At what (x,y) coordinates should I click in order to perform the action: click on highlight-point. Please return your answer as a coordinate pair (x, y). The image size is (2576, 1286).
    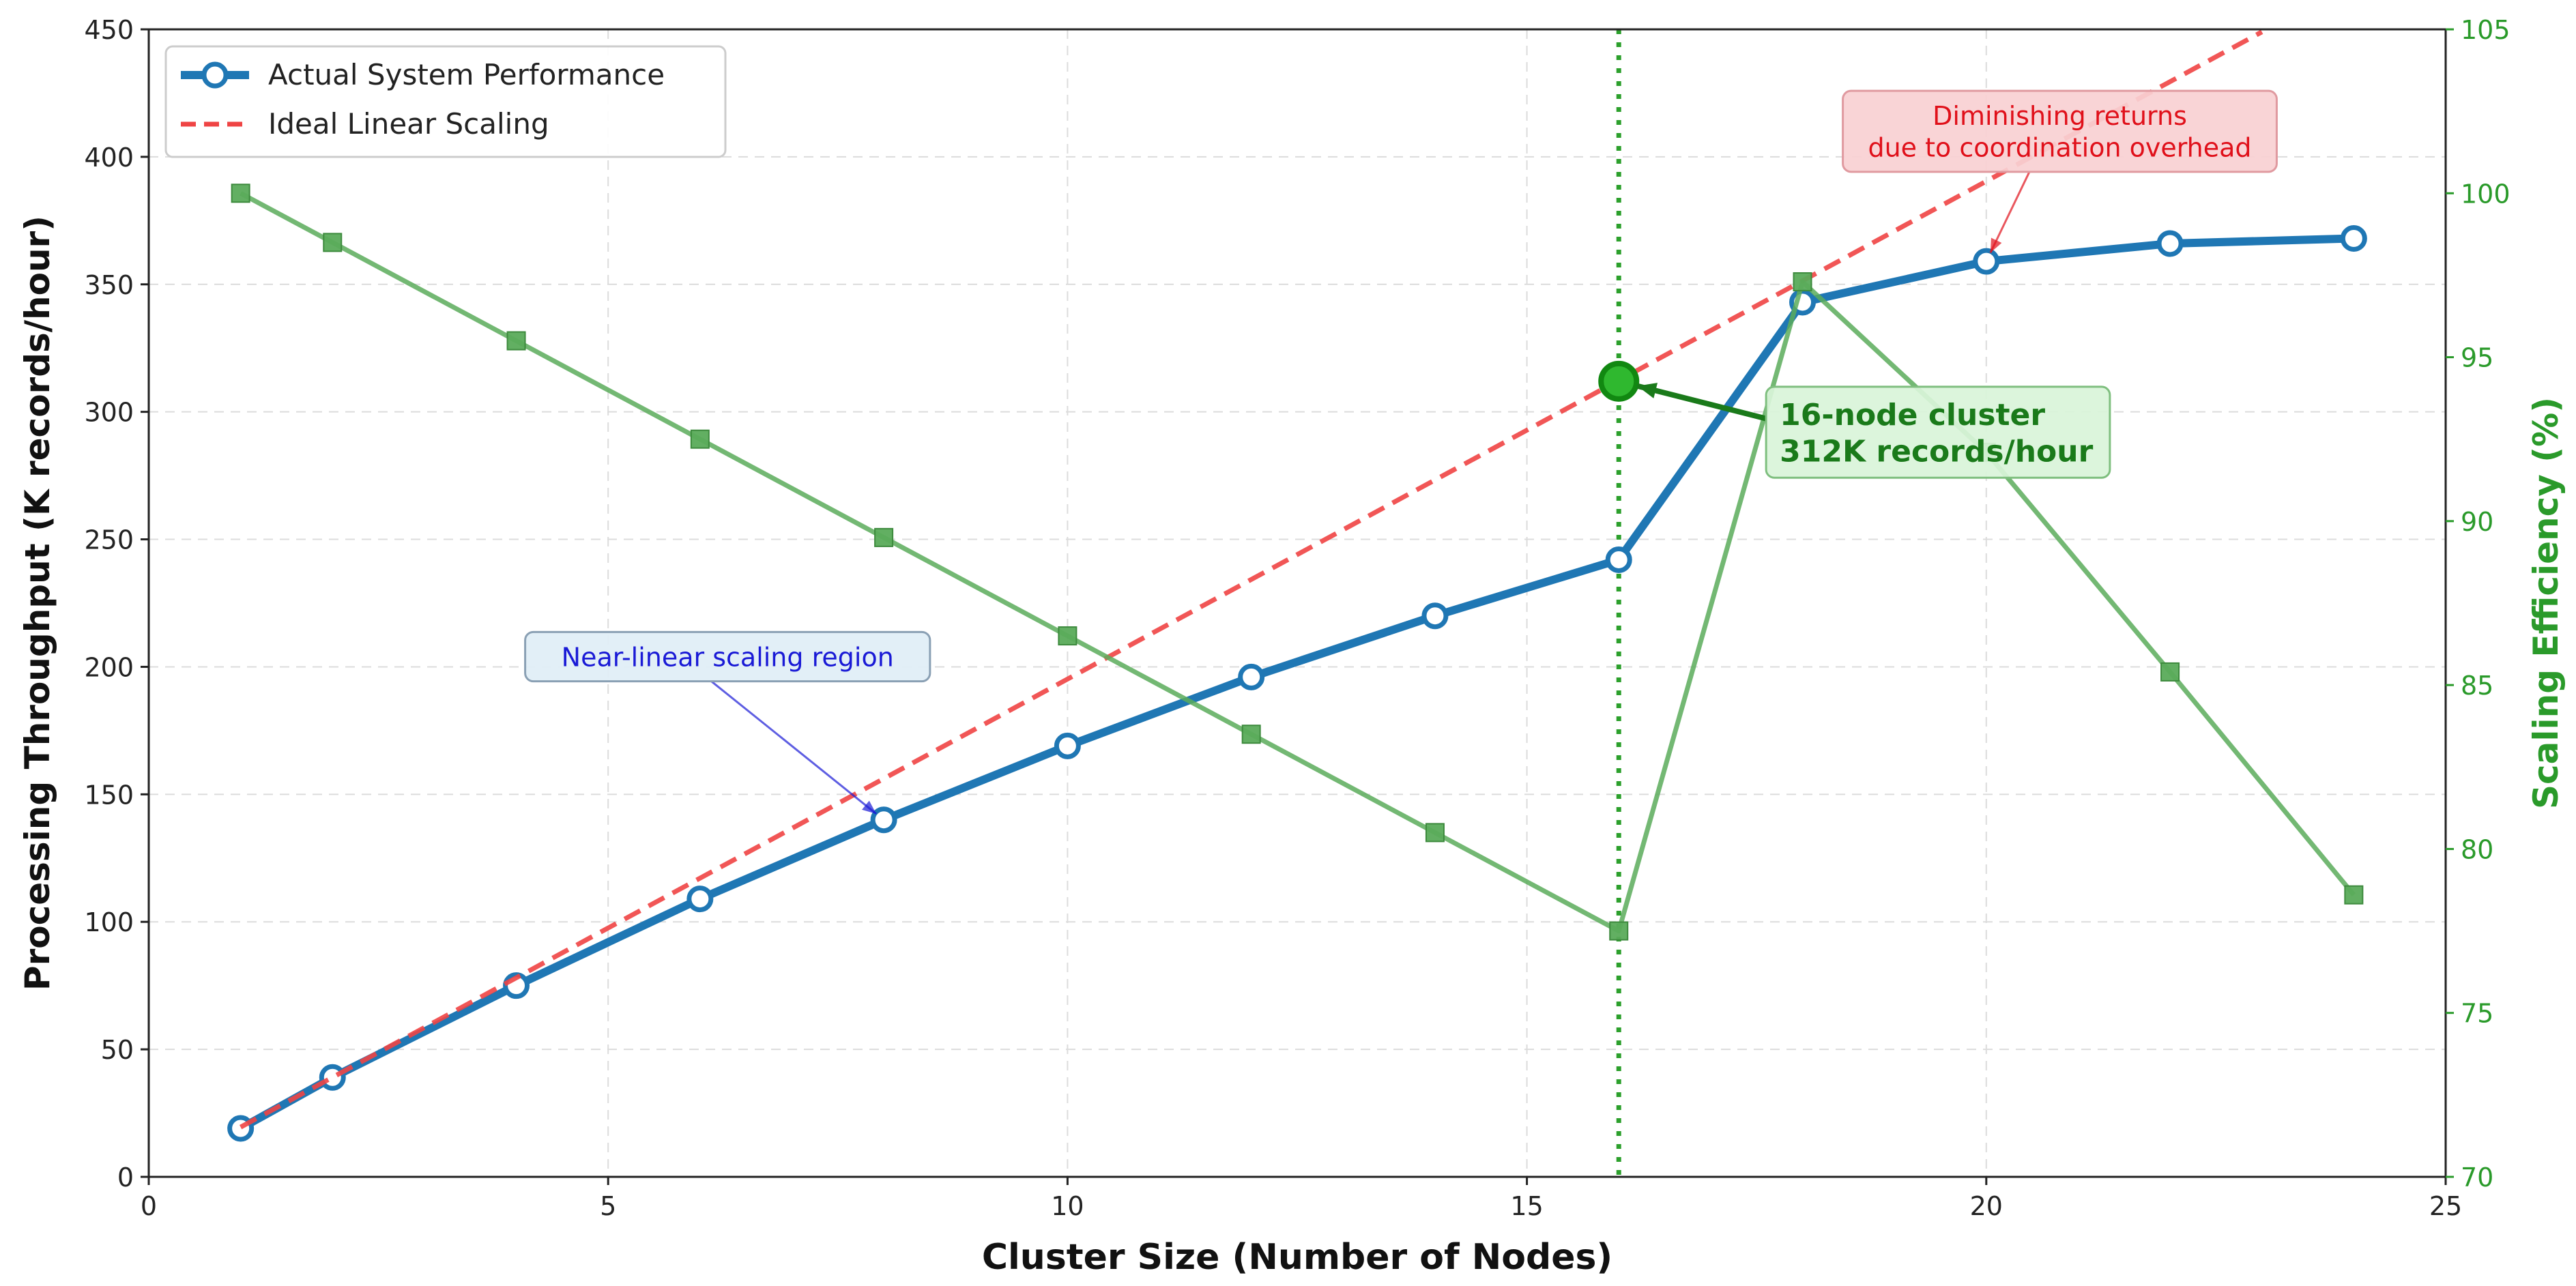
    Looking at the image, I should click on (1619, 381).